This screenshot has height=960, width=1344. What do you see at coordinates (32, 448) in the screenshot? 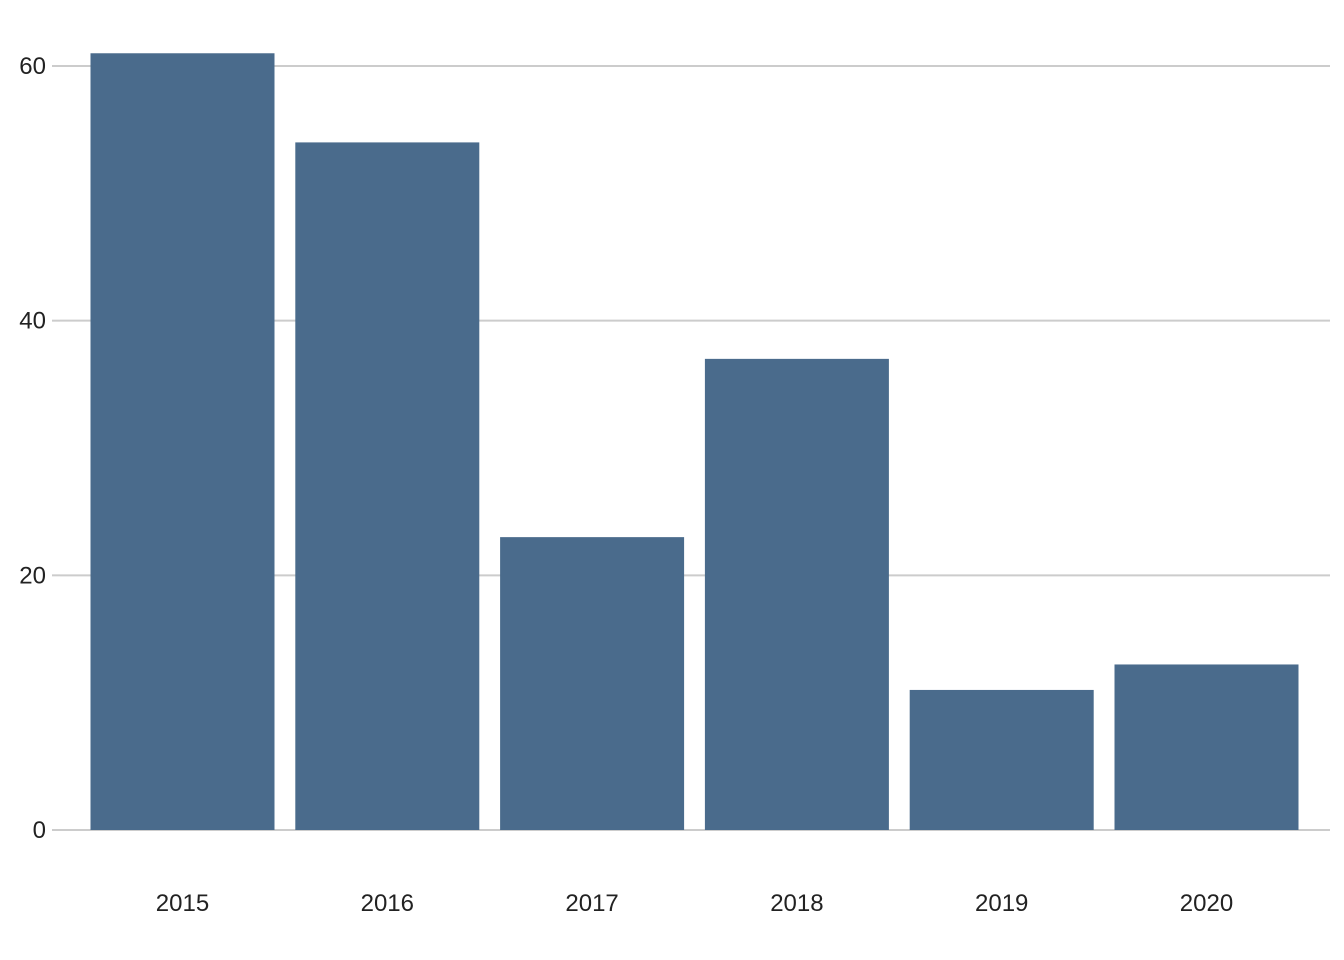
I see `y-tick-labels: 0 20 40 60` at bounding box center [32, 448].